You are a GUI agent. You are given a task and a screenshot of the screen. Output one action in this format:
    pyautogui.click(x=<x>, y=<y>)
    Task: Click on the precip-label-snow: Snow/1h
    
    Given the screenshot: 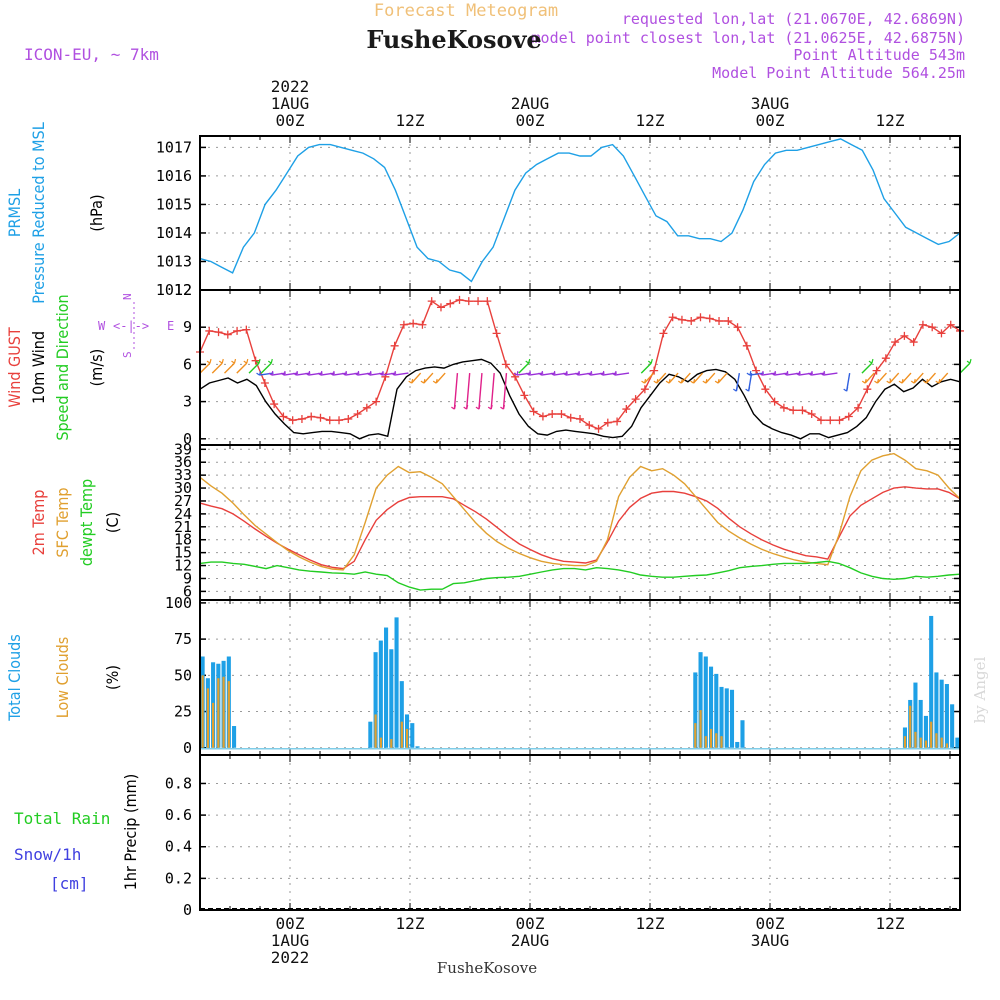 What is the action you would take?
    pyautogui.click(x=47, y=854)
    